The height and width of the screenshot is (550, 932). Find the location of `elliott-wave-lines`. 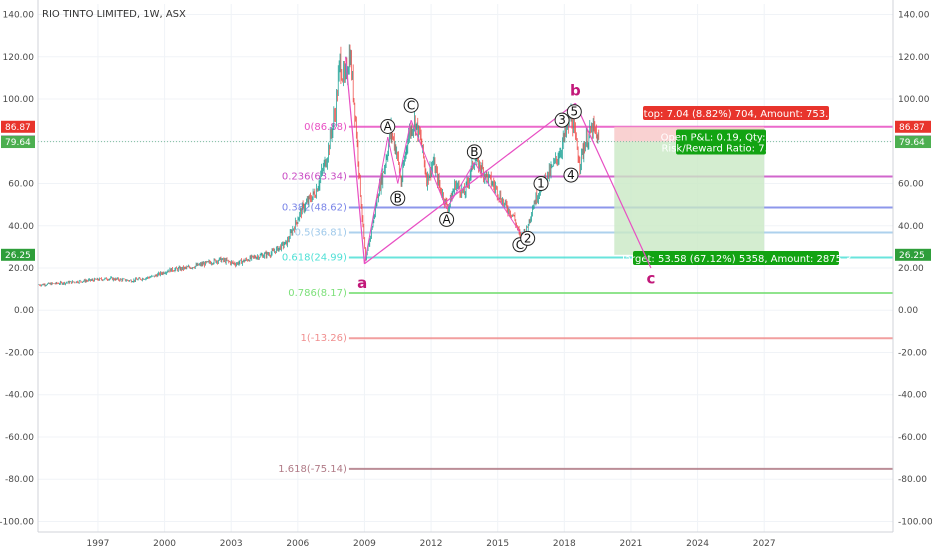

elliott-wave-lines is located at coordinates (498, 162).